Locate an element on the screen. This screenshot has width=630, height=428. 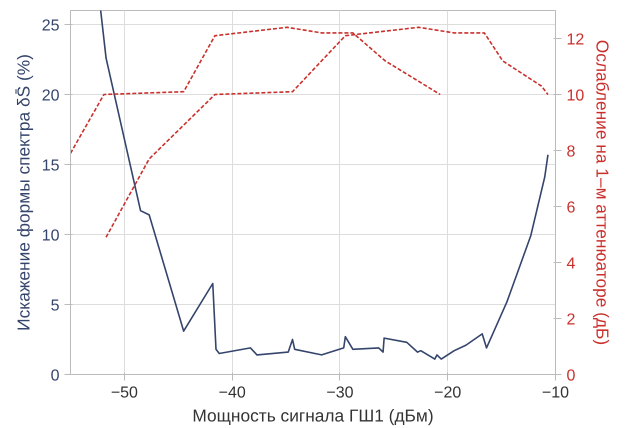
x-tick-label: −40 is located at coordinates (232, 393).